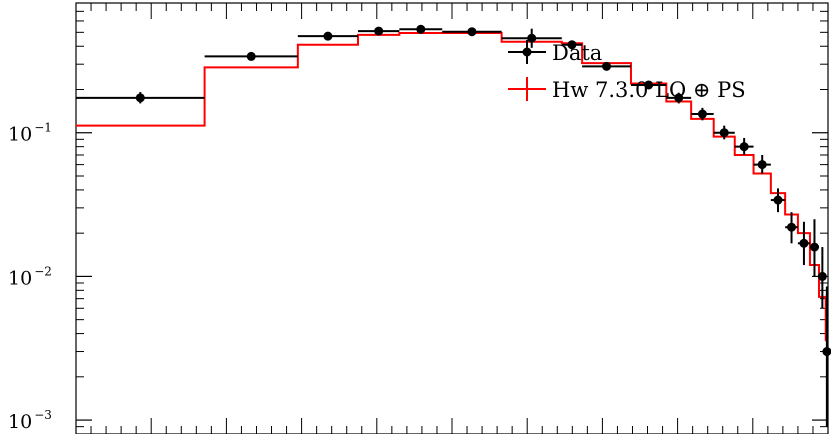 This screenshot has height=434, width=831. I want to click on legend-label-data: Data, so click(577, 53).